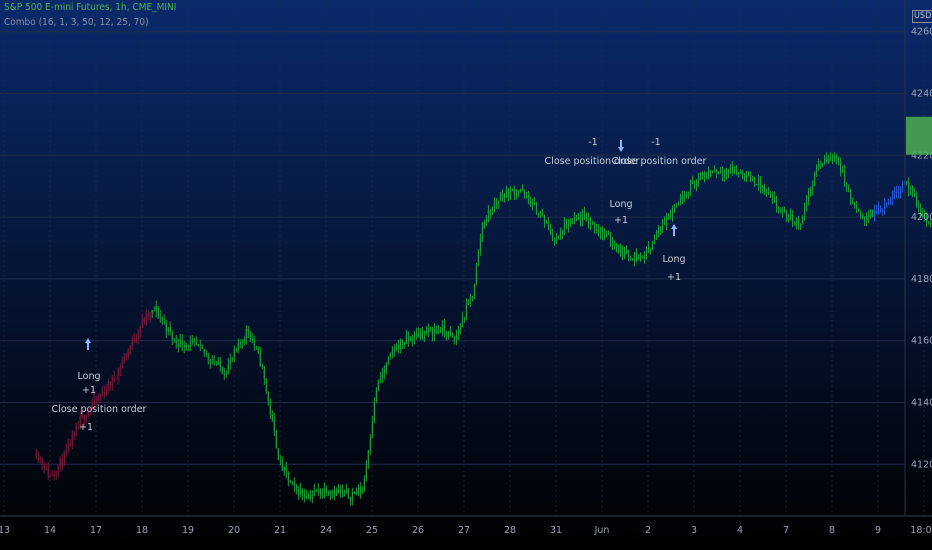  Describe the element at coordinates (922, 16) in the screenshot. I see `currency-label: USD` at that location.